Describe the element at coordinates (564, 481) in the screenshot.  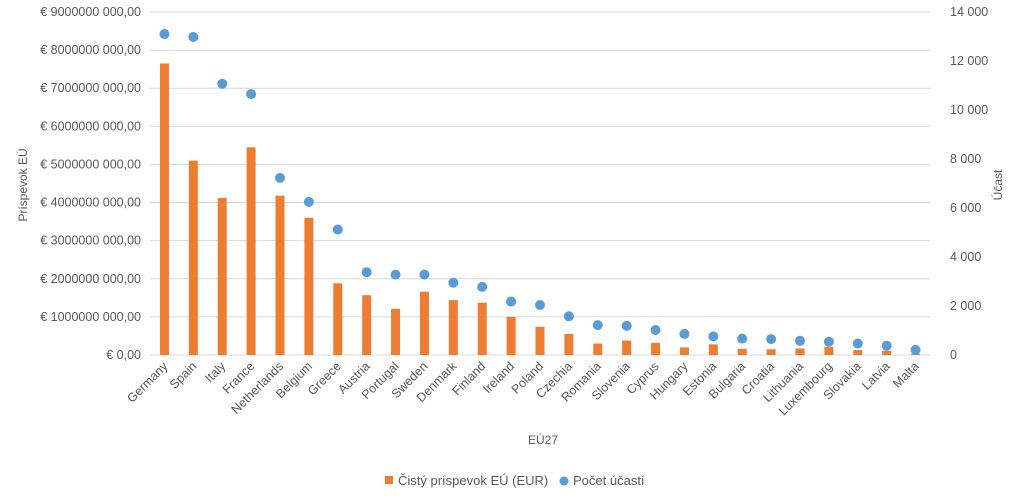
I see `legend-dot-swatch` at that location.